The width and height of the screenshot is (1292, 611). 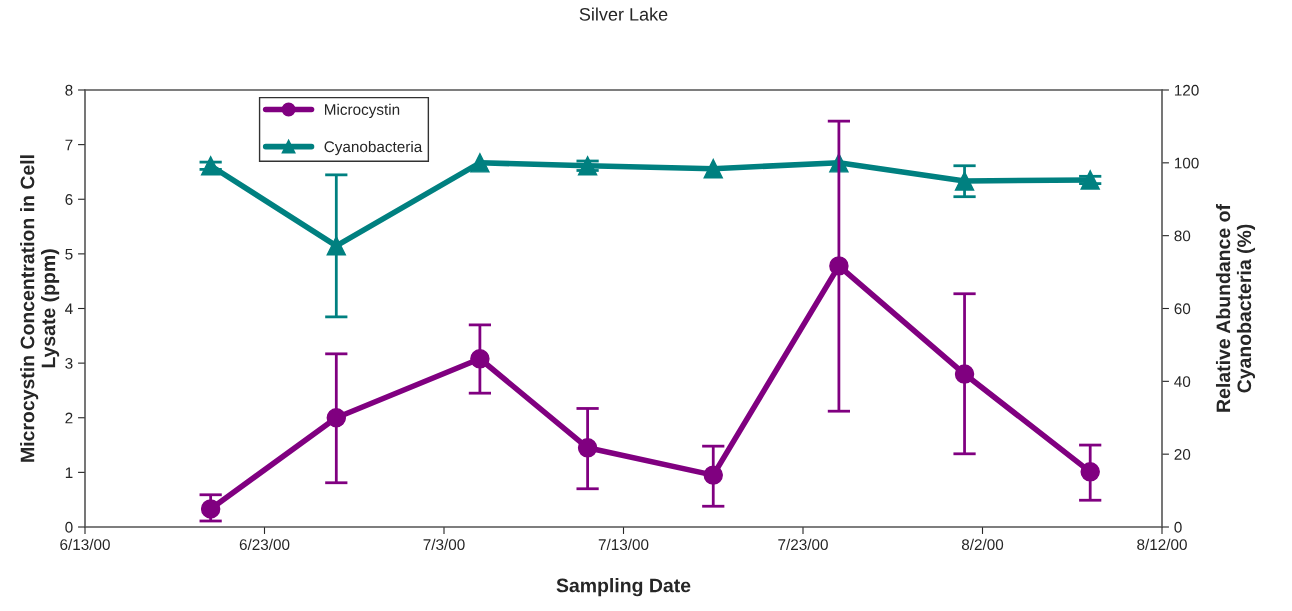 I want to click on y2-tick-label: 100, so click(x=1186, y=163).